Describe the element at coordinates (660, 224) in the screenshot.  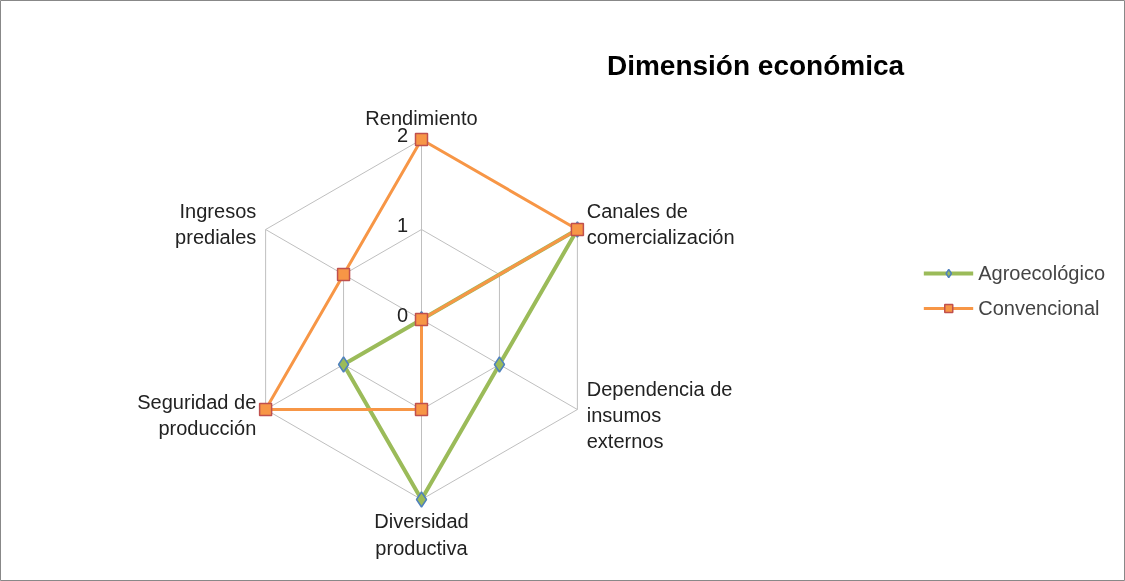
I see `spoke-label: Canales de comercialización` at that location.